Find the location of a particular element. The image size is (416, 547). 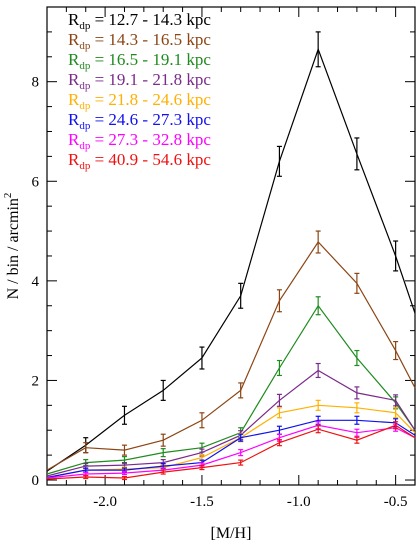

legend-entry-5: Rdp = 21.8 - 24.6 kpc is located at coordinates (139, 101).